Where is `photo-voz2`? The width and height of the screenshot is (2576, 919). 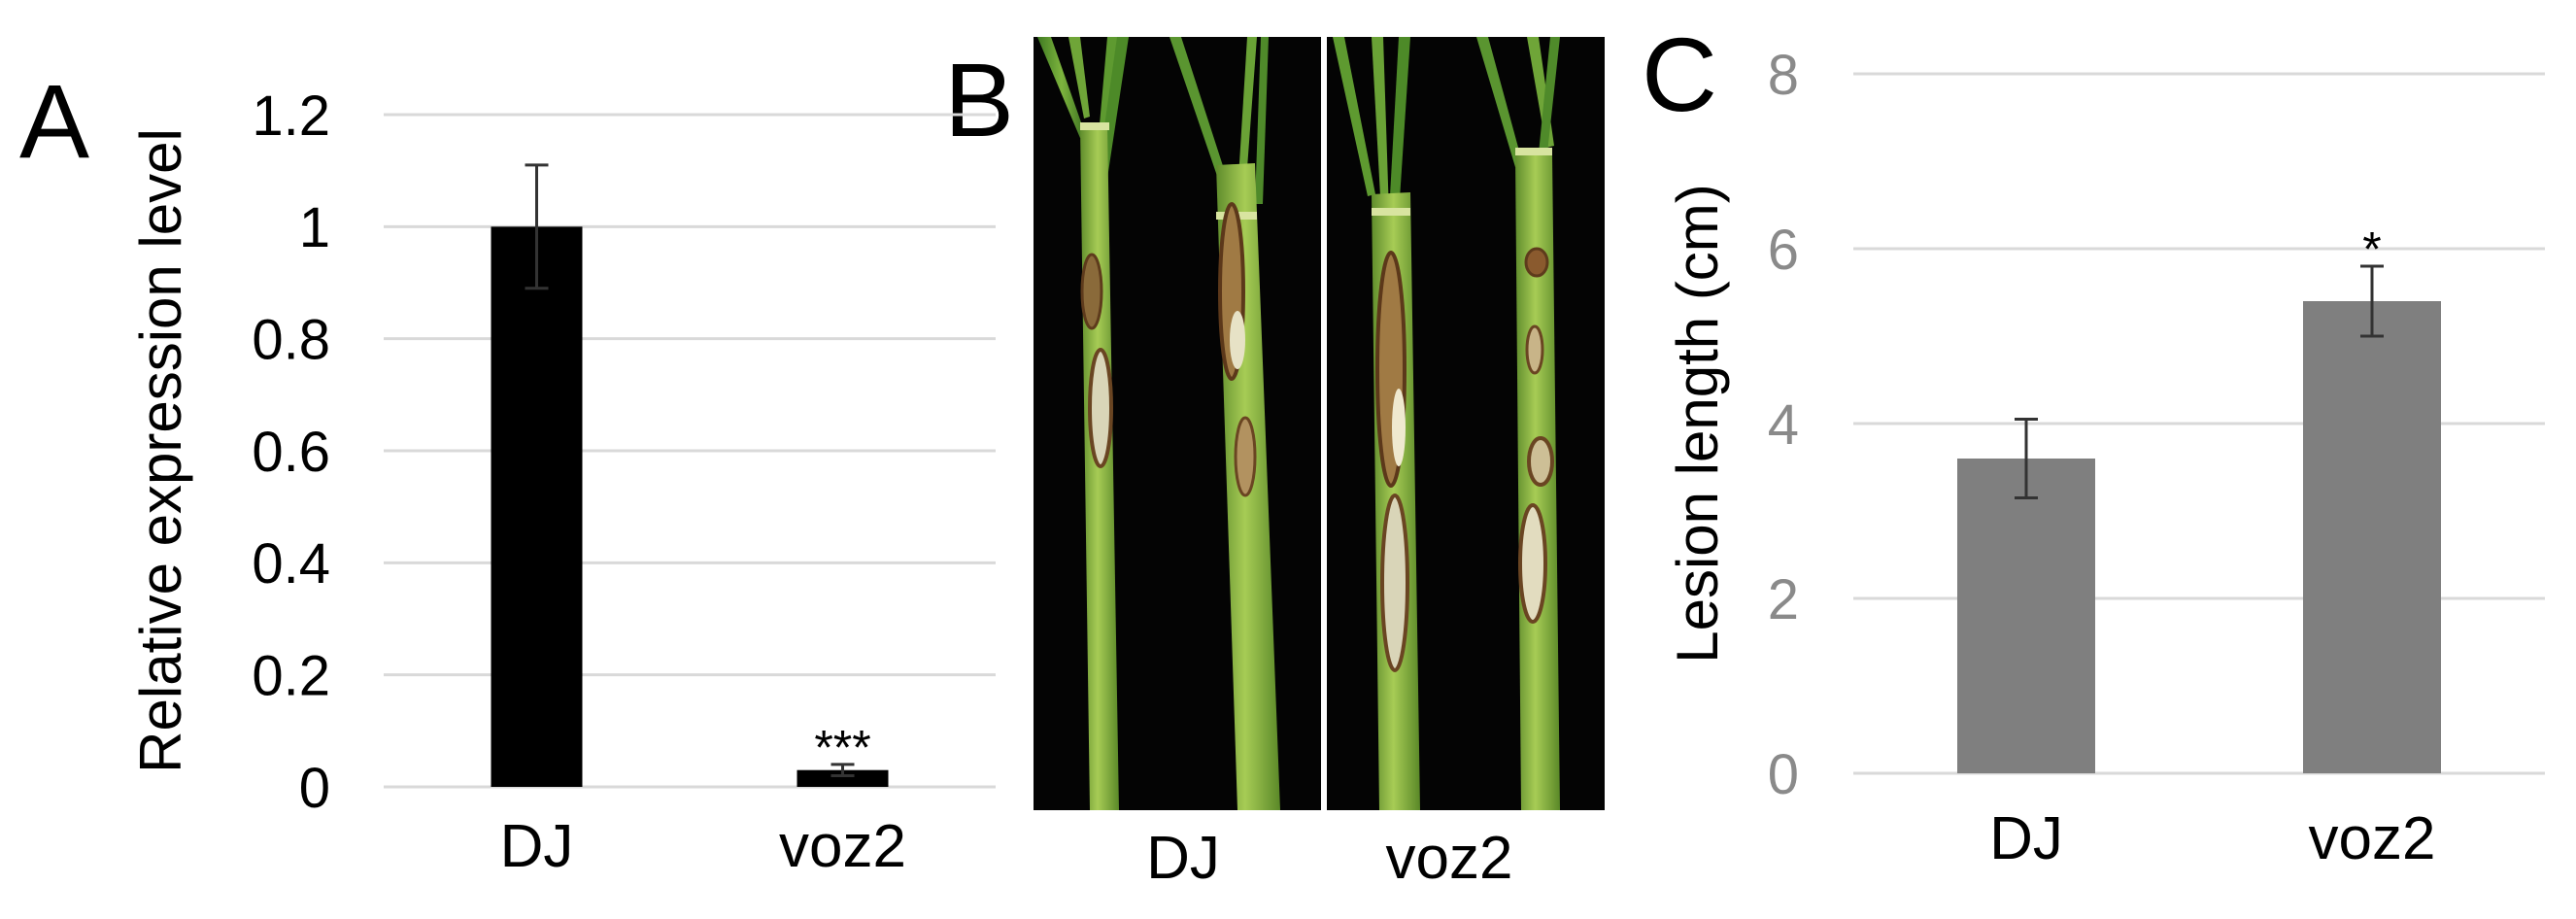
photo-voz2 is located at coordinates (1466, 423).